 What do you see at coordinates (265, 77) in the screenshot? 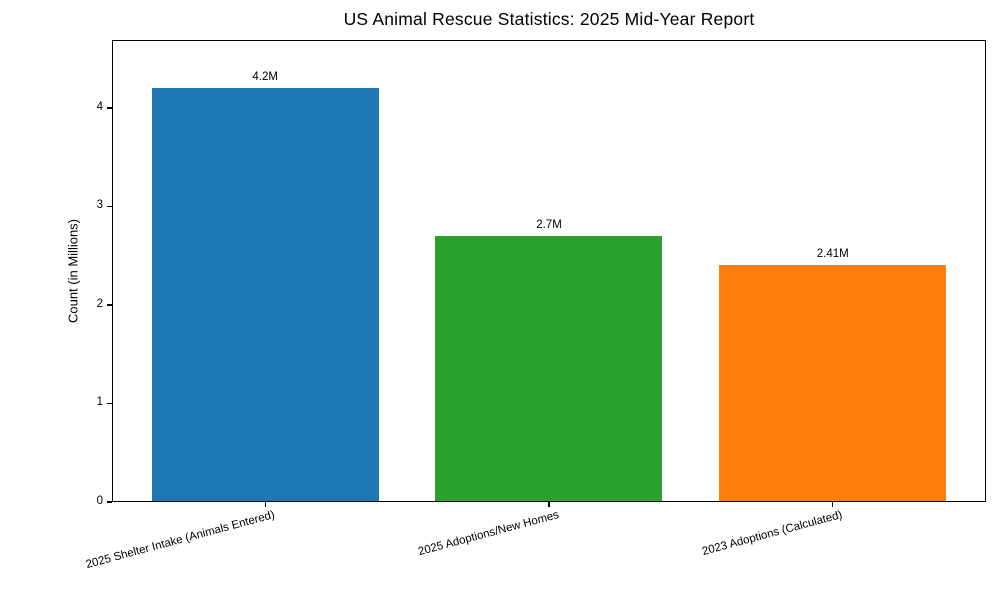
I see `bar-value-label: 4.2M` at bounding box center [265, 77].